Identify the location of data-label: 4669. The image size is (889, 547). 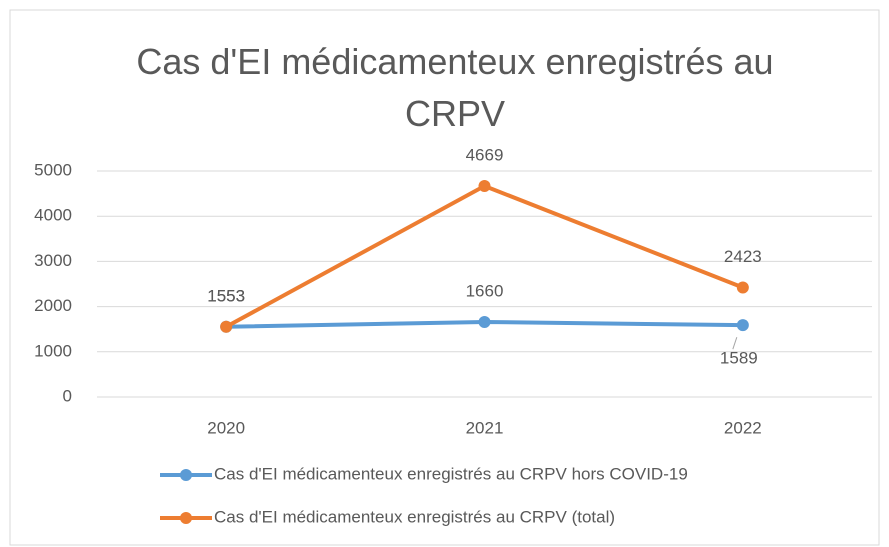
(485, 154).